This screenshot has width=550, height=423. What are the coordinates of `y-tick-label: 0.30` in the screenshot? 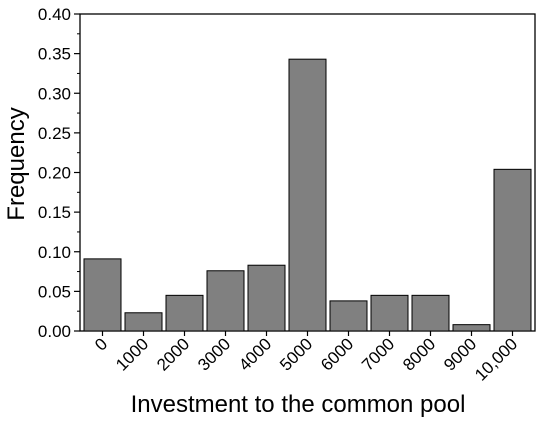 It's located at (54, 93).